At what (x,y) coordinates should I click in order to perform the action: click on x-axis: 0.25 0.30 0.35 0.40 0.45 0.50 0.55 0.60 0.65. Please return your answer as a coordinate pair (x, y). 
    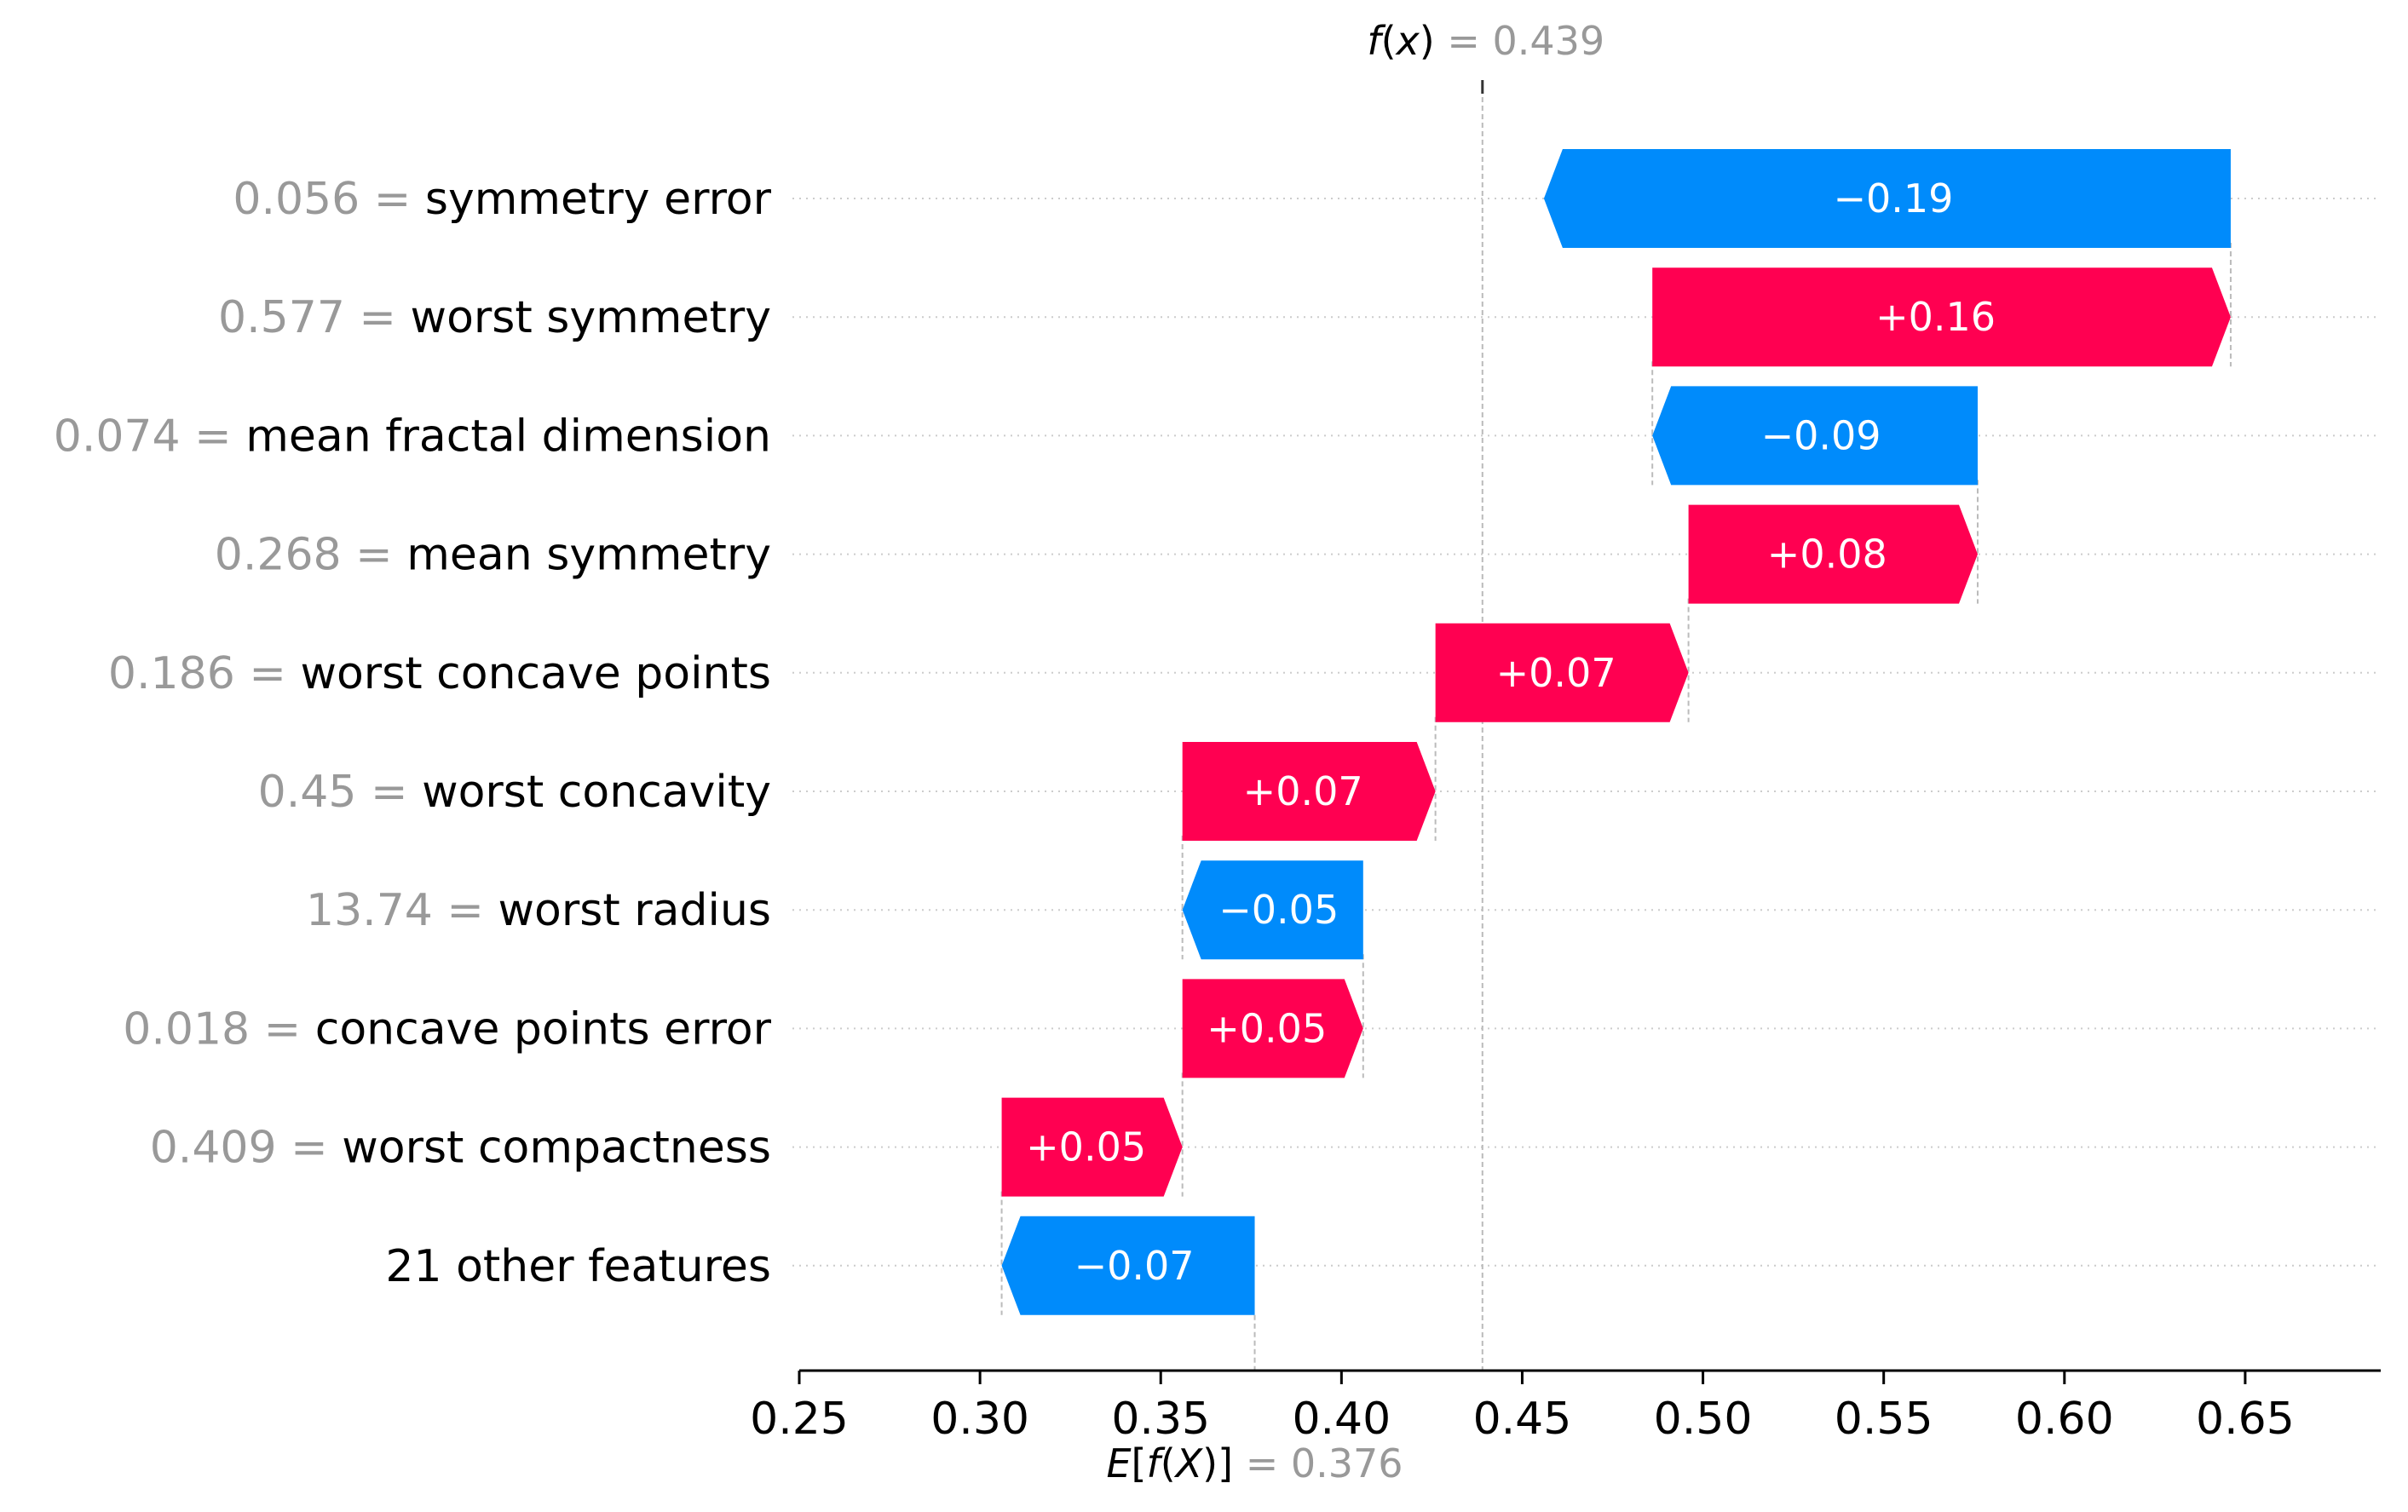
    Looking at the image, I should click on (1565, 1407).